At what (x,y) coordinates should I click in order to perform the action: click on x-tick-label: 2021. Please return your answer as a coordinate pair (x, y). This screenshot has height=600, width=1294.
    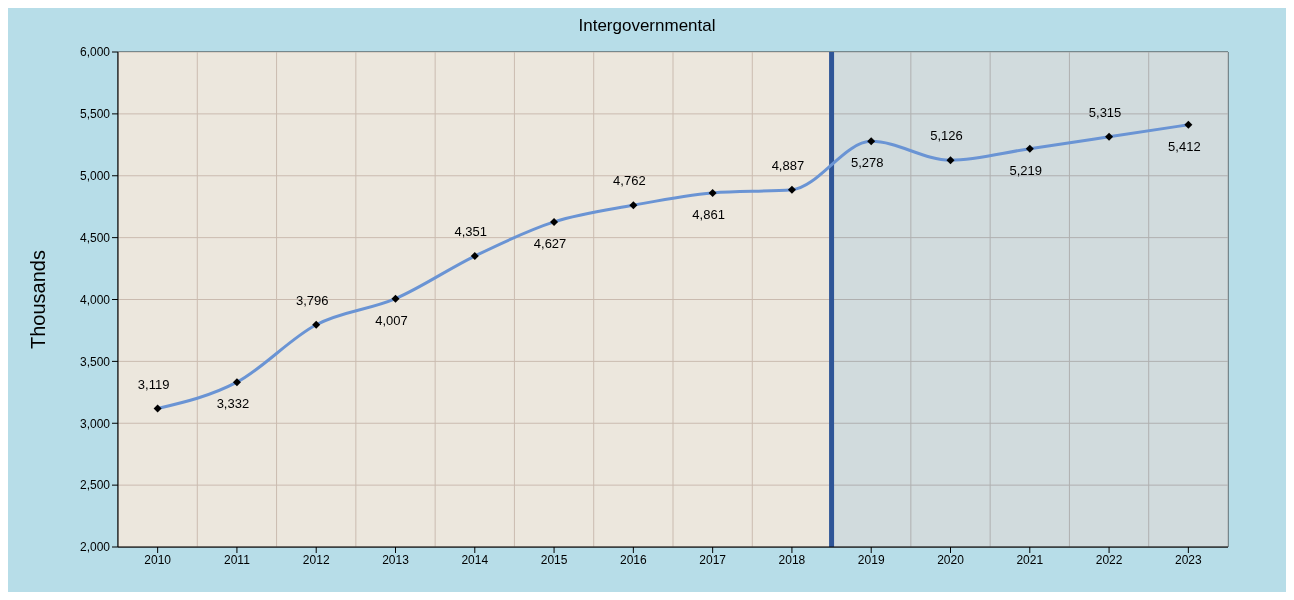
    Looking at the image, I should click on (1030, 559).